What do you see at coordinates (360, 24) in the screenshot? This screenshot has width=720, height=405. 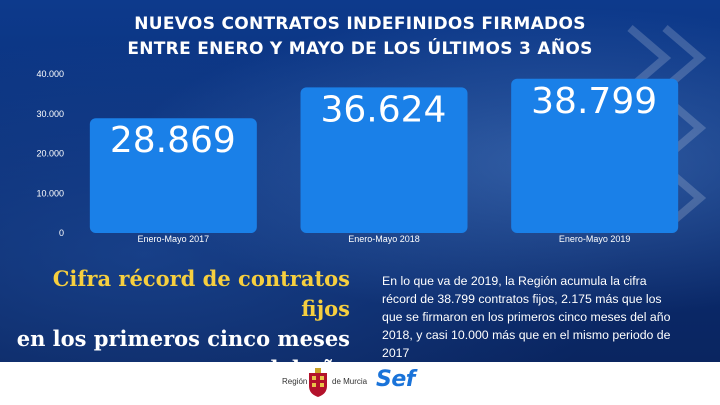 I see `chart-title-line-1: NUEVOS CONTRATOS INDEFINIDOS FIRMADOS` at bounding box center [360, 24].